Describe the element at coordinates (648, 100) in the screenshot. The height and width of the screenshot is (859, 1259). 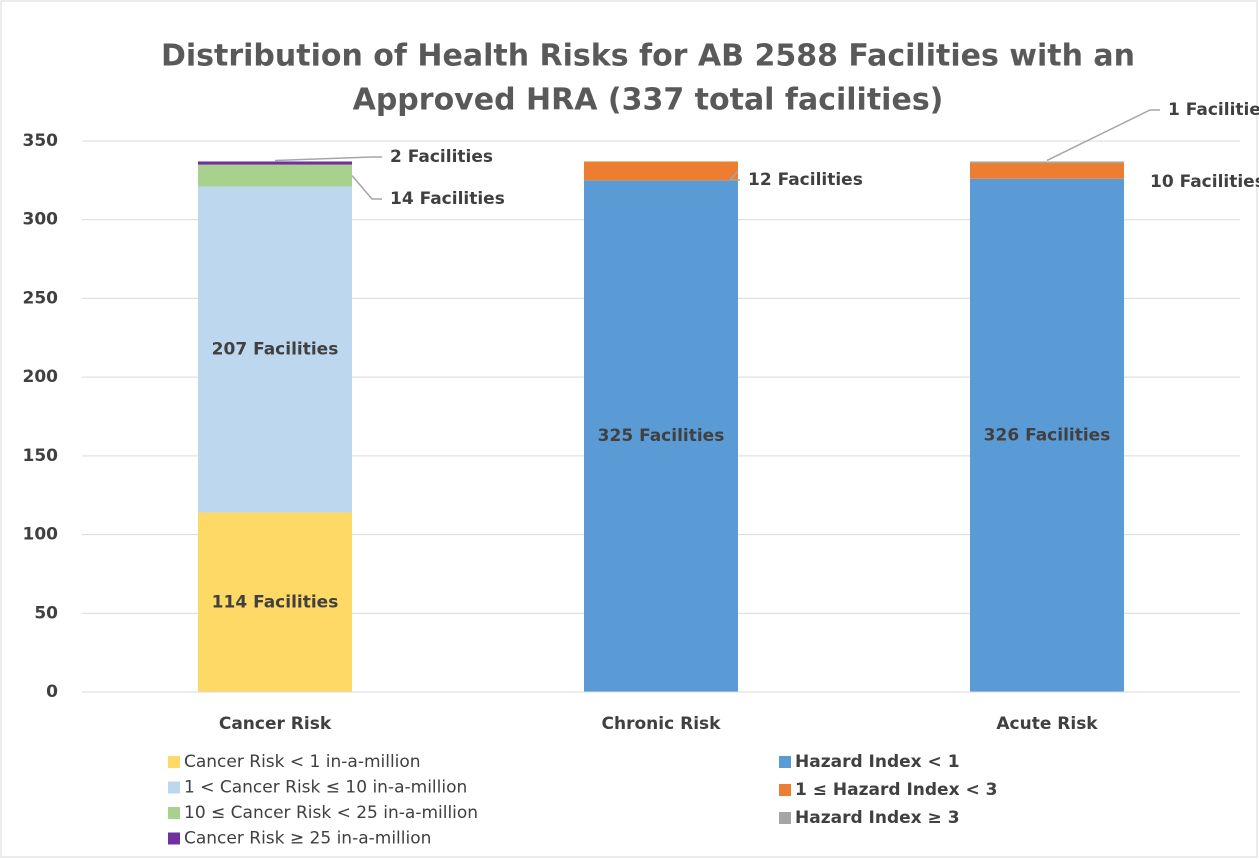
I see `chart-title: Approved HRA (337 total facilities)` at that location.